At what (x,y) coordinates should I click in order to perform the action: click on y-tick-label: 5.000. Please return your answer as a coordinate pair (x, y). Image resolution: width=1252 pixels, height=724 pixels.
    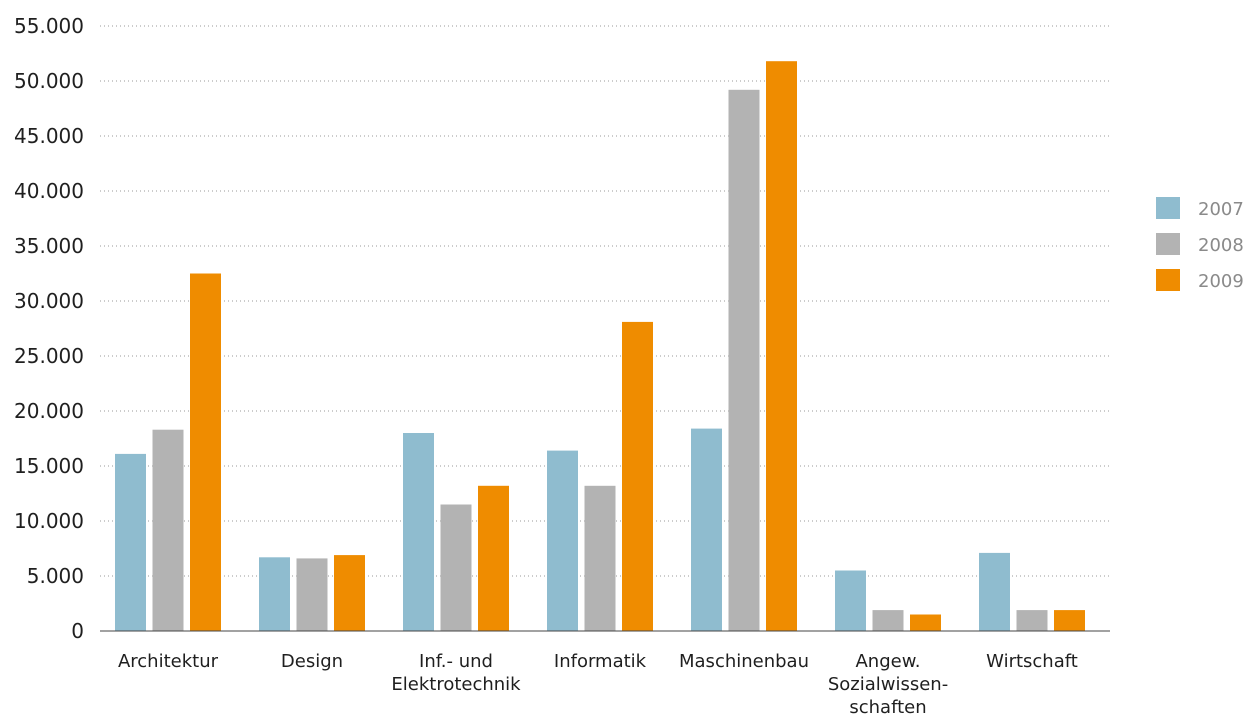
    Looking at the image, I should click on (55, 576).